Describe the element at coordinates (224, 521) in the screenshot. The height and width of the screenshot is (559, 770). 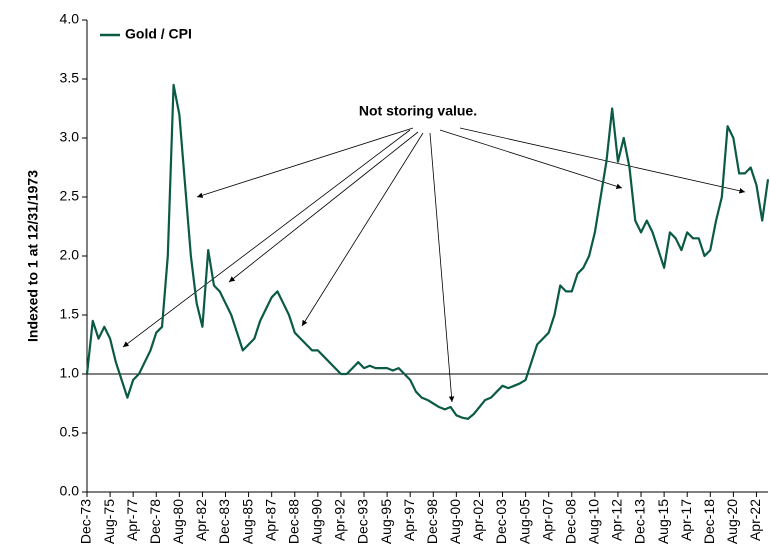
I see `x-tick-label: Dec-83` at that location.